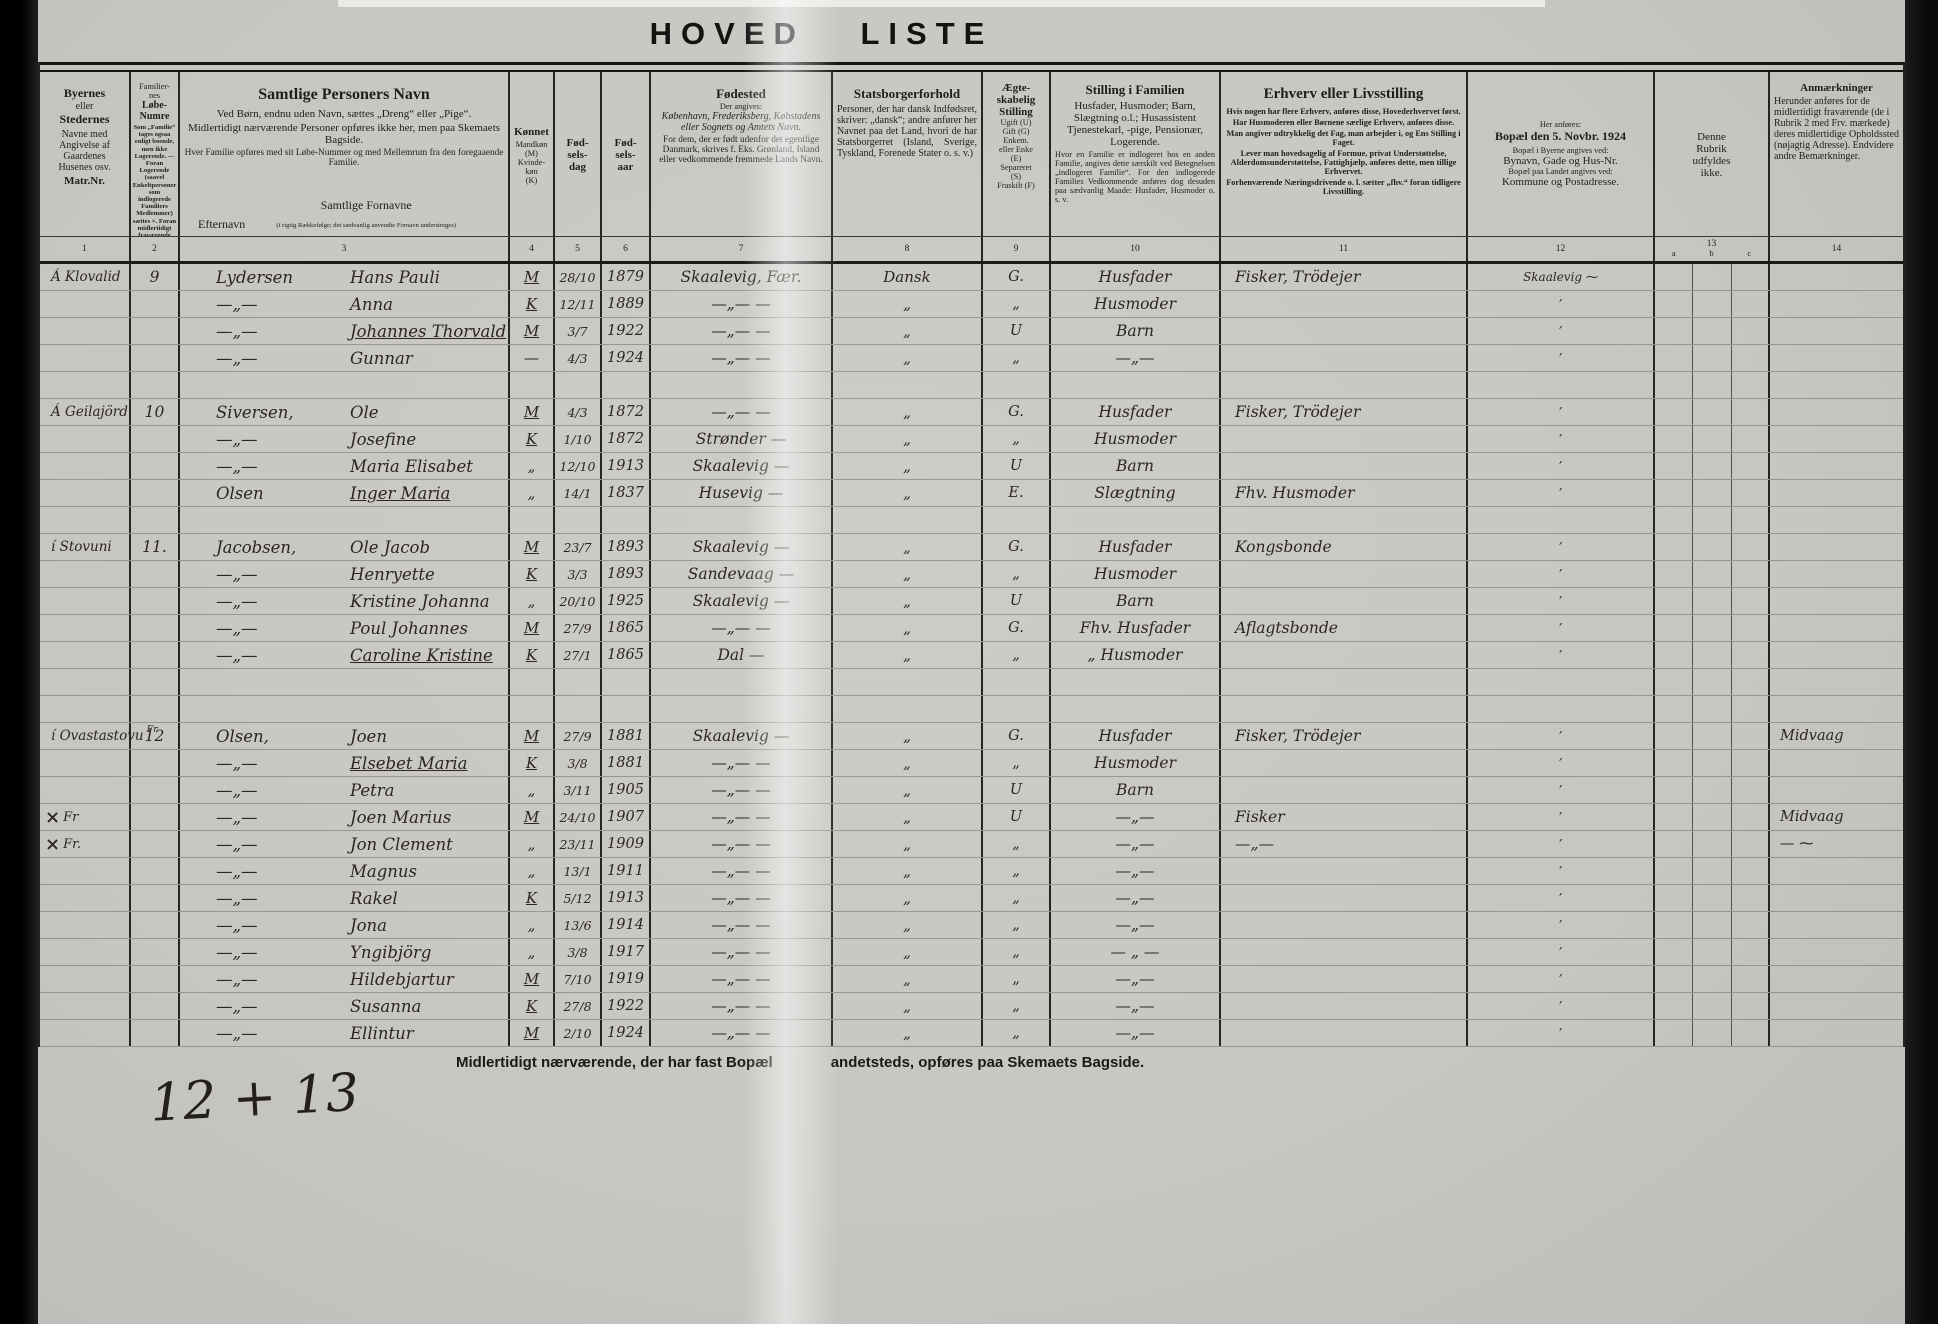 The width and height of the screenshot is (1938, 1324). I want to click on cell-birth-year: 1872, so click(626, 439).